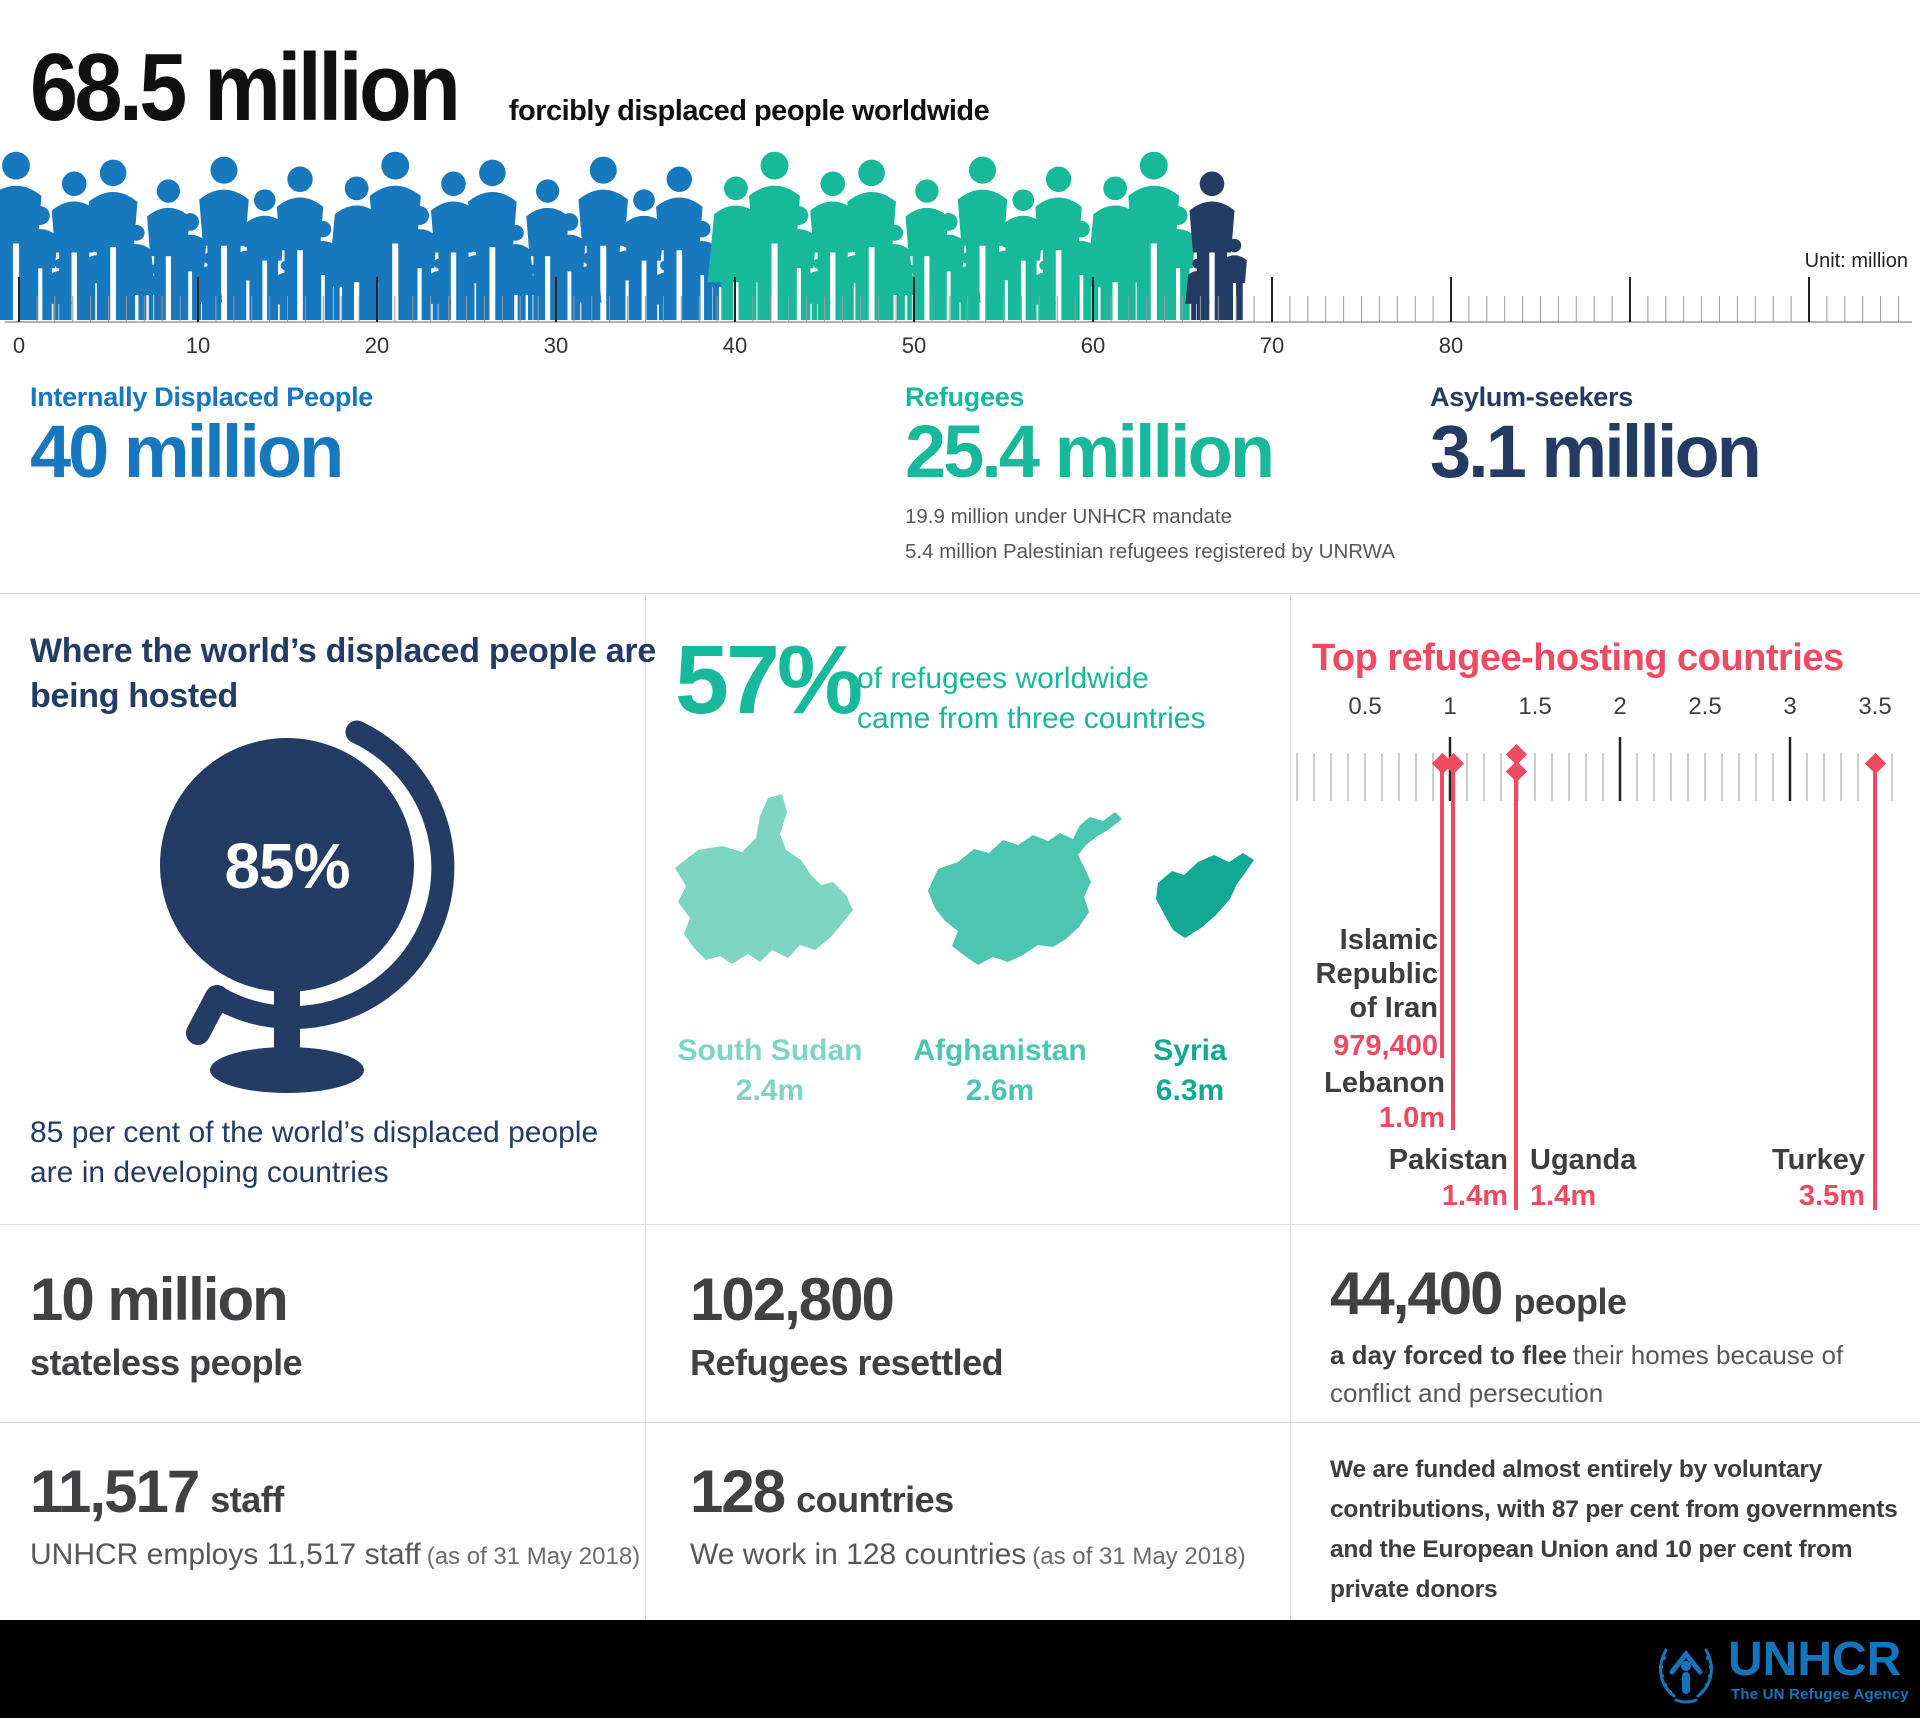 The width and height of the screenshot is (1920, 1718). Describe the element at coordinates (1411, 1118) in the screenshot. I see `hosting-country-lebanon-value: 1.0m` at that location.